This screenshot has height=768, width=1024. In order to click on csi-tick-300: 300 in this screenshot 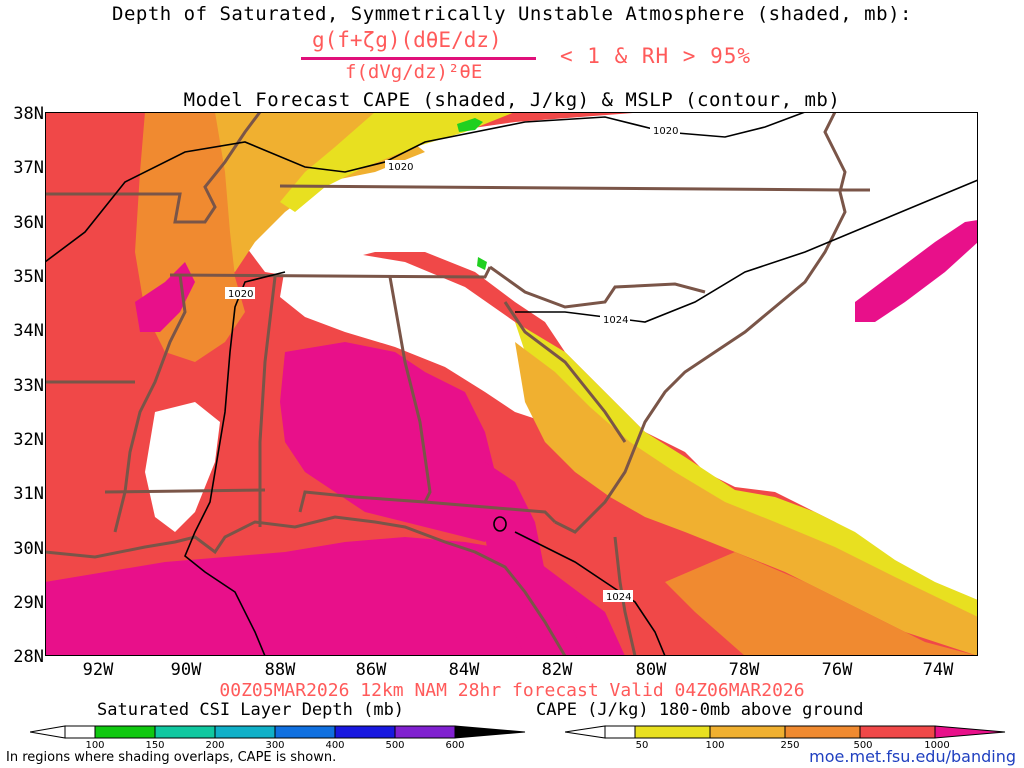, I will do `click(274, 745)`.